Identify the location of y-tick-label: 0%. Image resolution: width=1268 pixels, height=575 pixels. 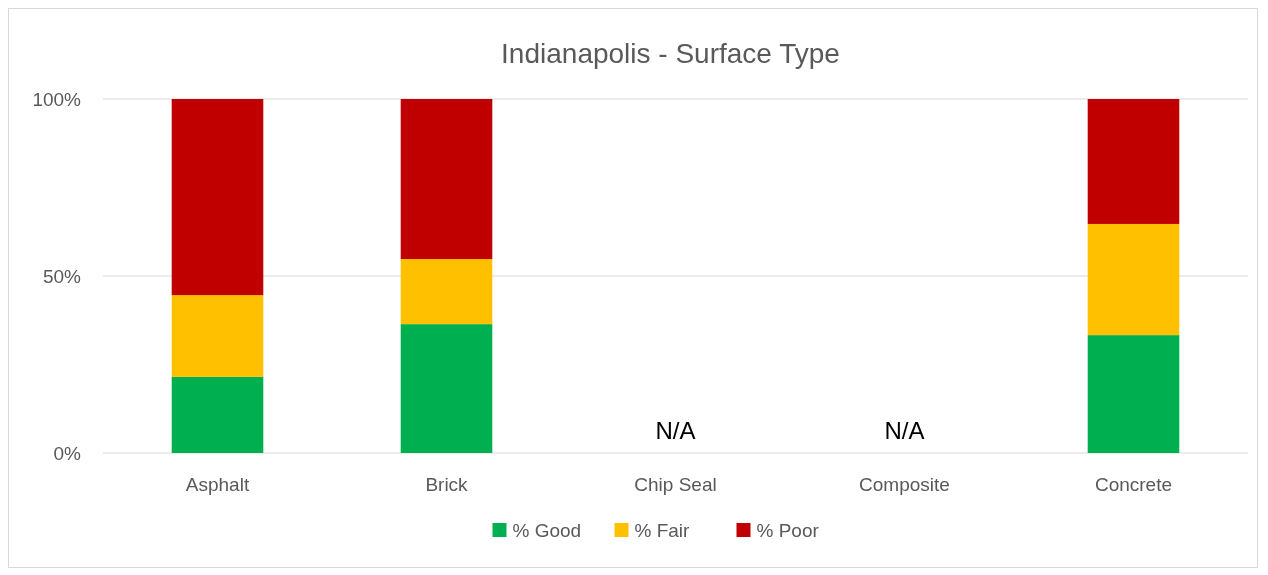
(67, 453).